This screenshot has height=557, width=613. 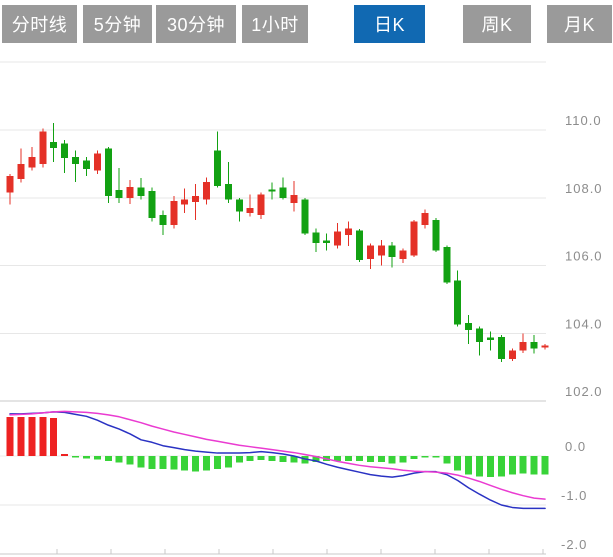 What do you see at coordinates (39, 24) in the screenshot?
I see `tab-timeline: 分时线` at bounding box center [39, 24].